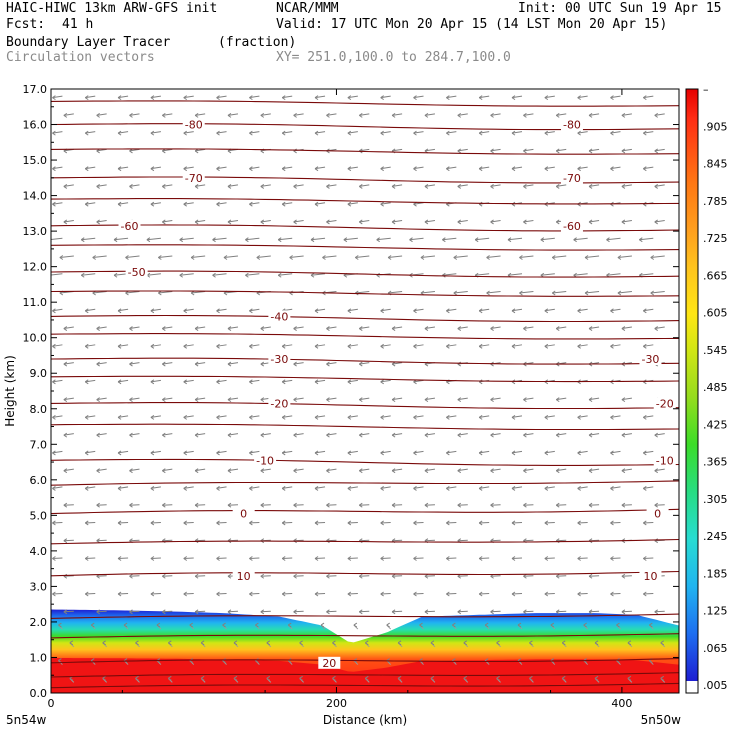  I want to click on colorbar-label: .485, so click(715, 387).